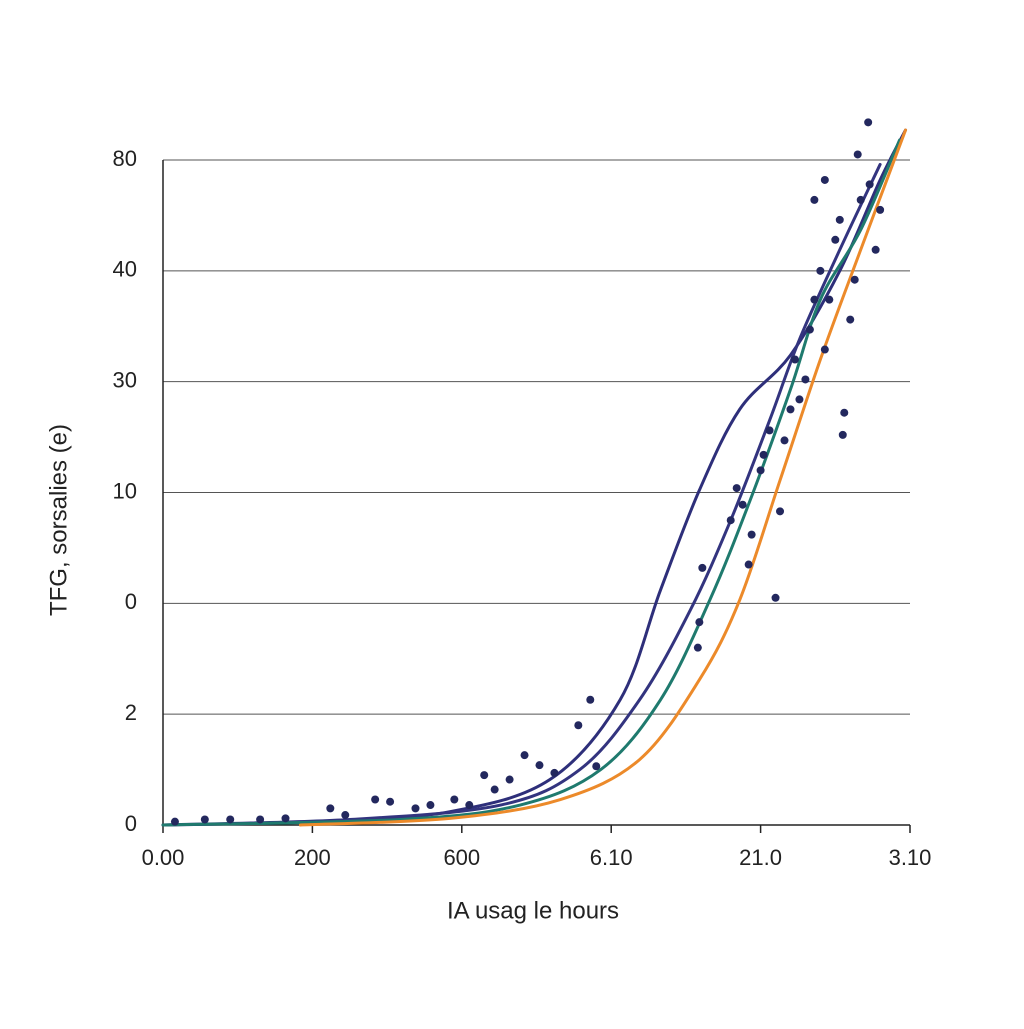 This screenshot has height=1029, width=1024. What do you see at coordinates (125, 490) in the screenshot?
I see `y-tick-label: 10` at bounding box center [125, 490].